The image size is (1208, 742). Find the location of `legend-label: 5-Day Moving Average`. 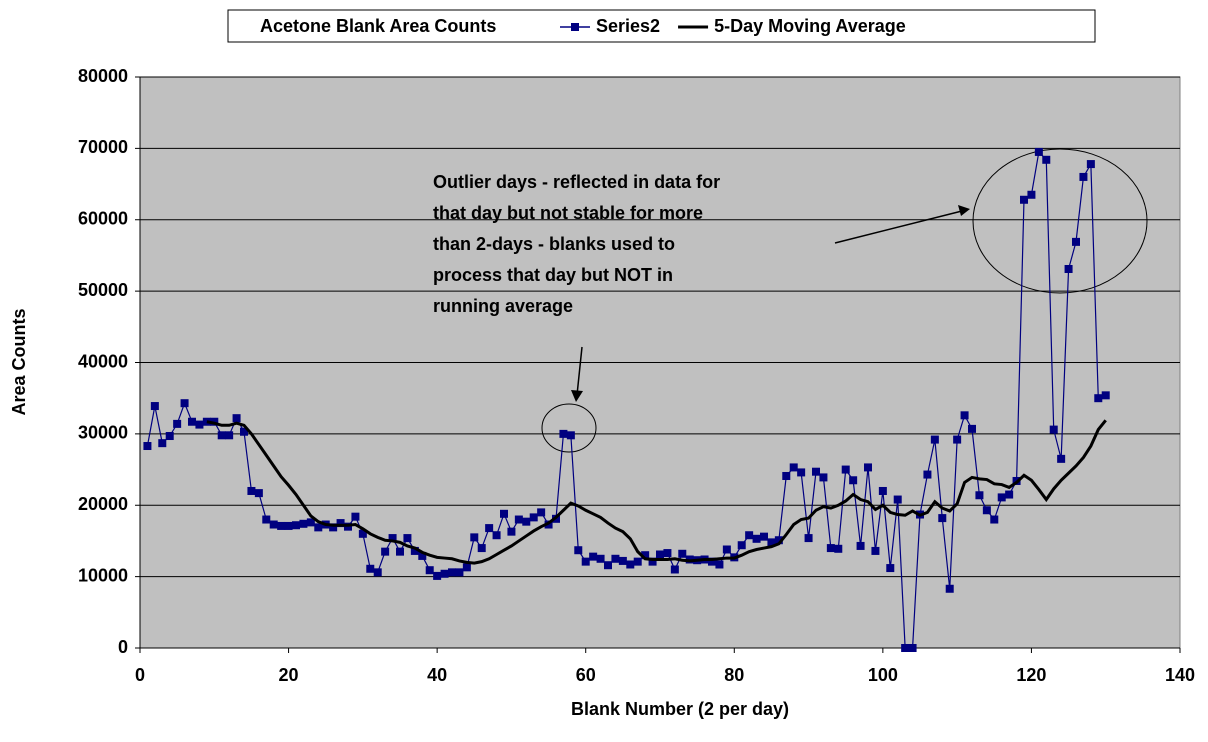

legend-label: 5-Day Moving Average is located at coordinates (810, 26).